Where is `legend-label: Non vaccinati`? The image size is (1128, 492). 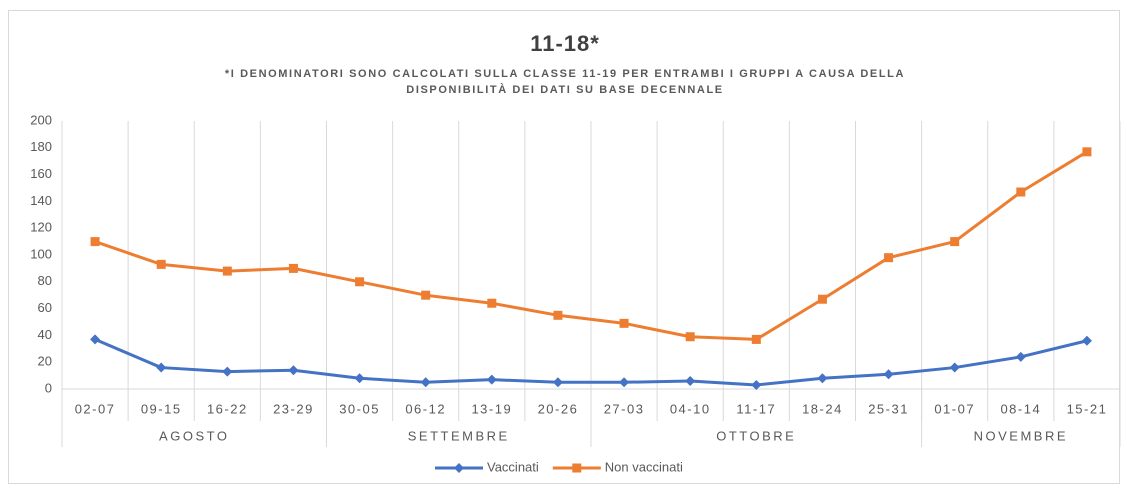 legend-label: Non vaccinati is located at coordinates (644, 466).